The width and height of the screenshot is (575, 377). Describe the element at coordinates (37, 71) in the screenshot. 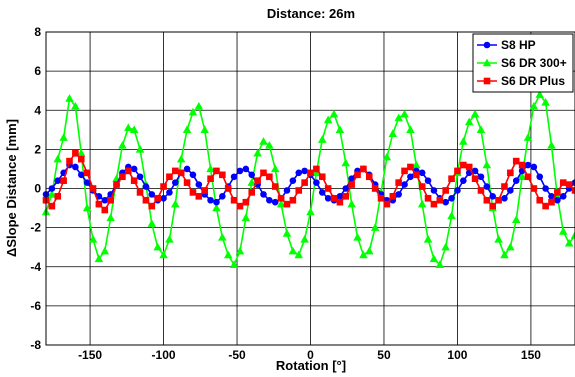

I see `y-tick-label: 6` at that location.